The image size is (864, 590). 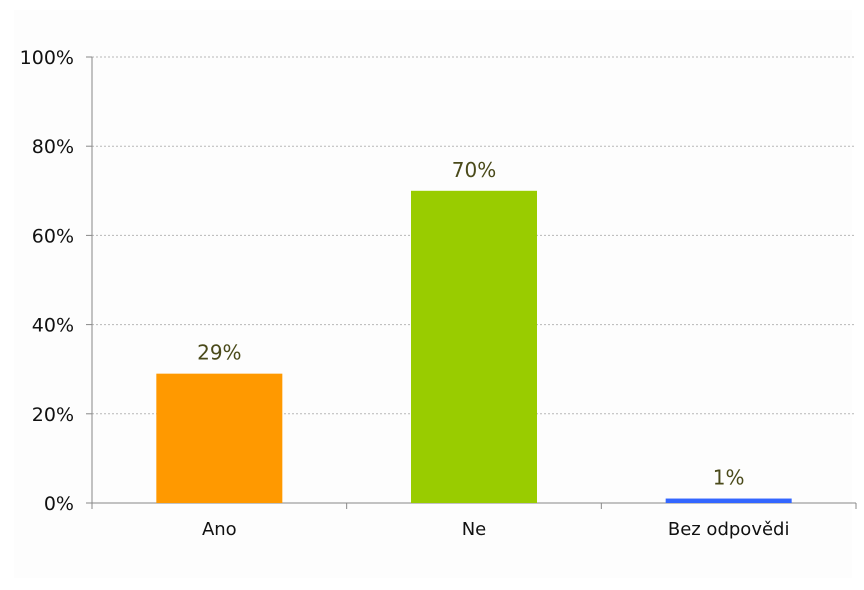 What do you see at coordinates (53, 415) in the screenshot?
I see `y-tick-label: 20%` at bounding box center [53, 415].